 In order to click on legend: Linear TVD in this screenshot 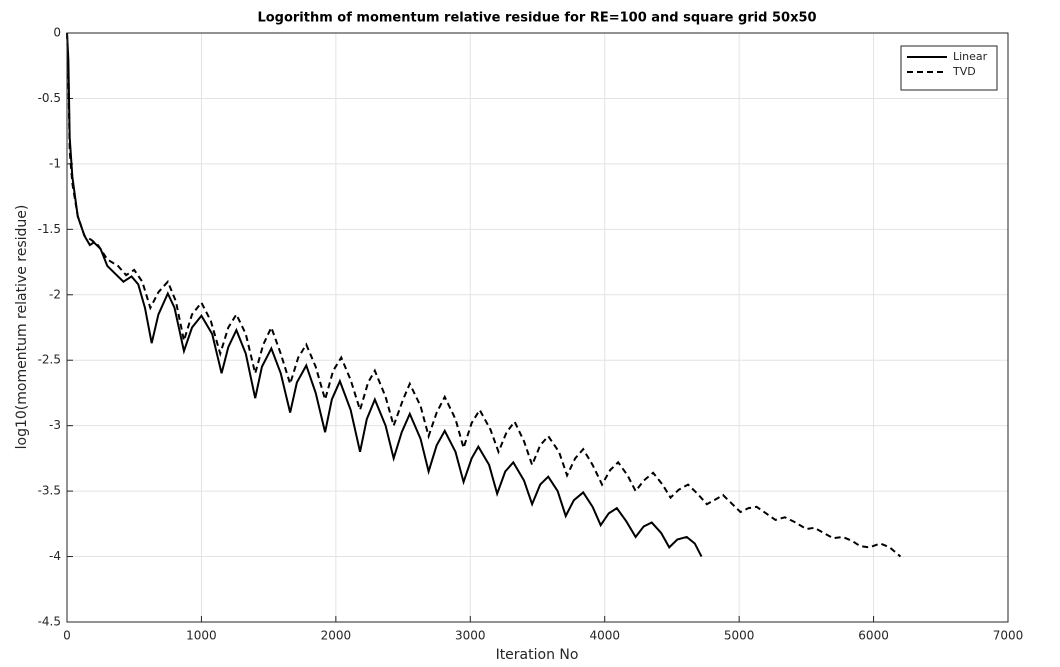, I will do `click(949, 68)`.